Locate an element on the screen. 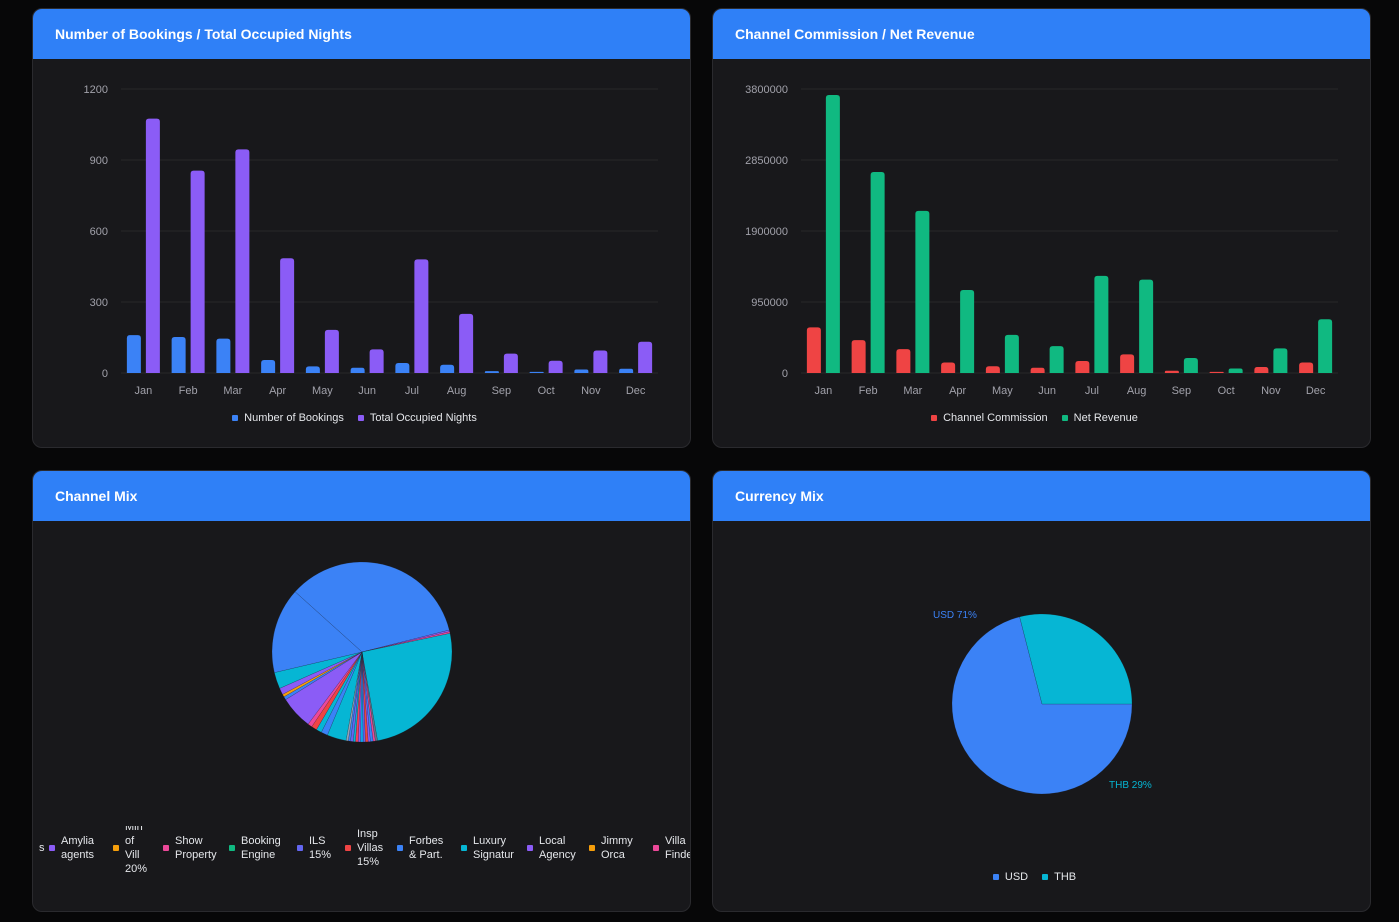 The width and height of the screenshot is (1399, 922). x-tick-label: Jun is located at coordinates (367, 391).